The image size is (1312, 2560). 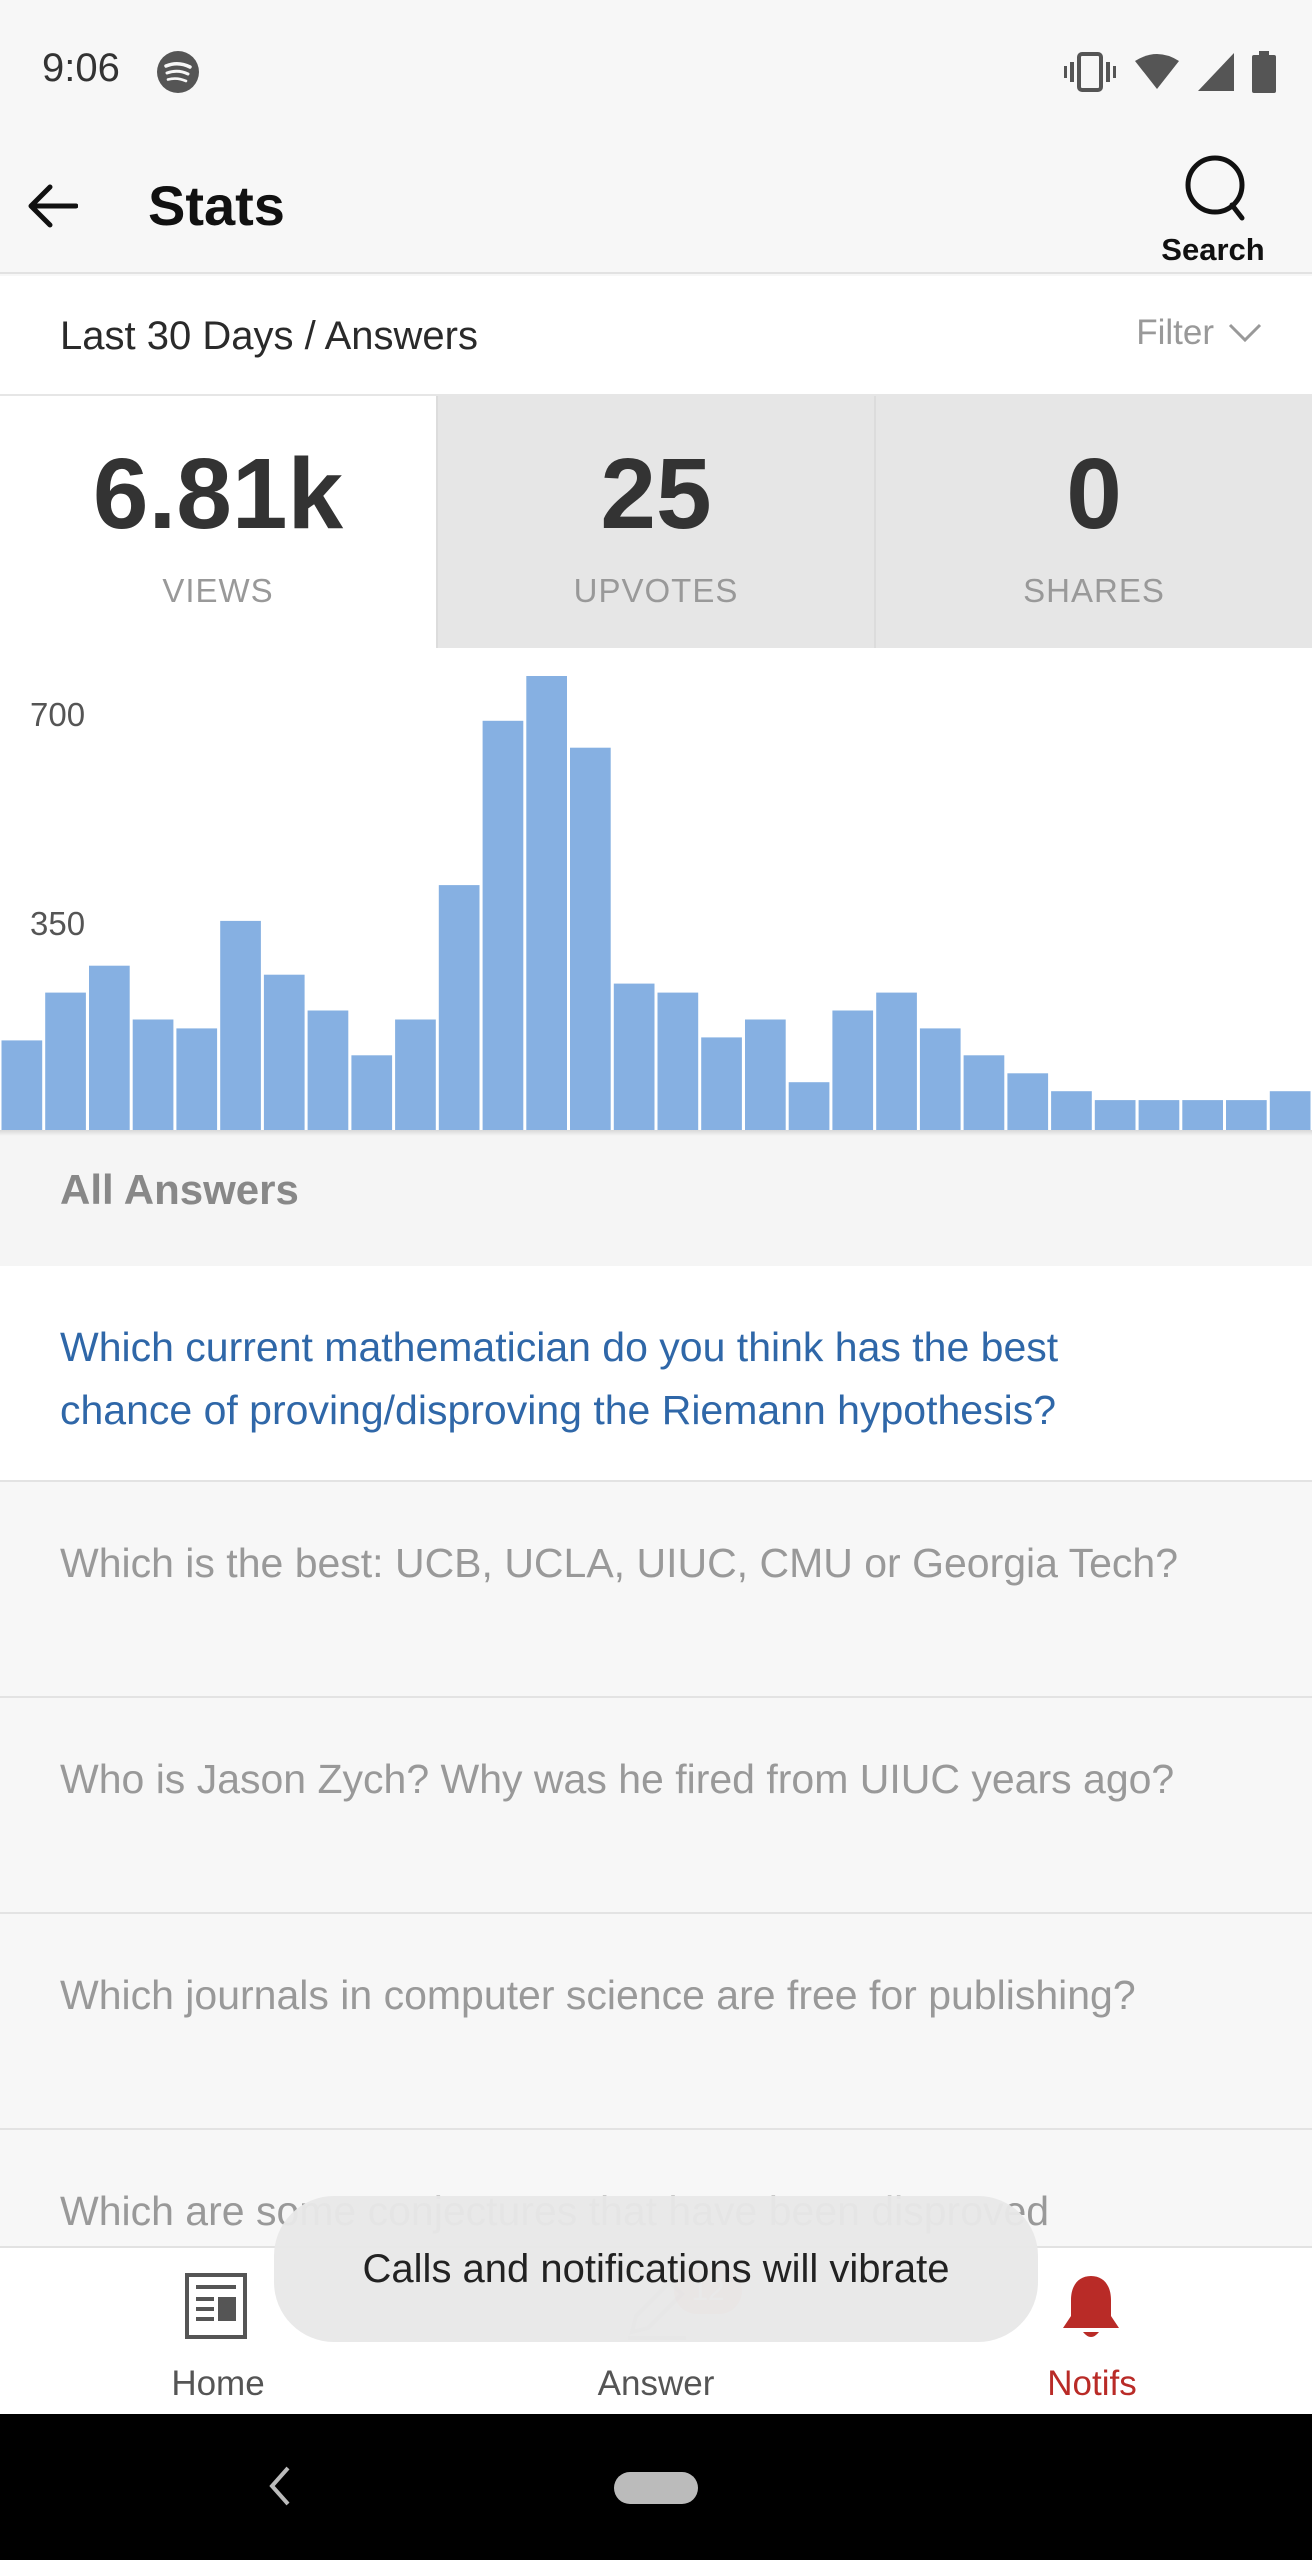 I want to click on tab-shares: 0 SHARES, so click(x=1093, y=522).